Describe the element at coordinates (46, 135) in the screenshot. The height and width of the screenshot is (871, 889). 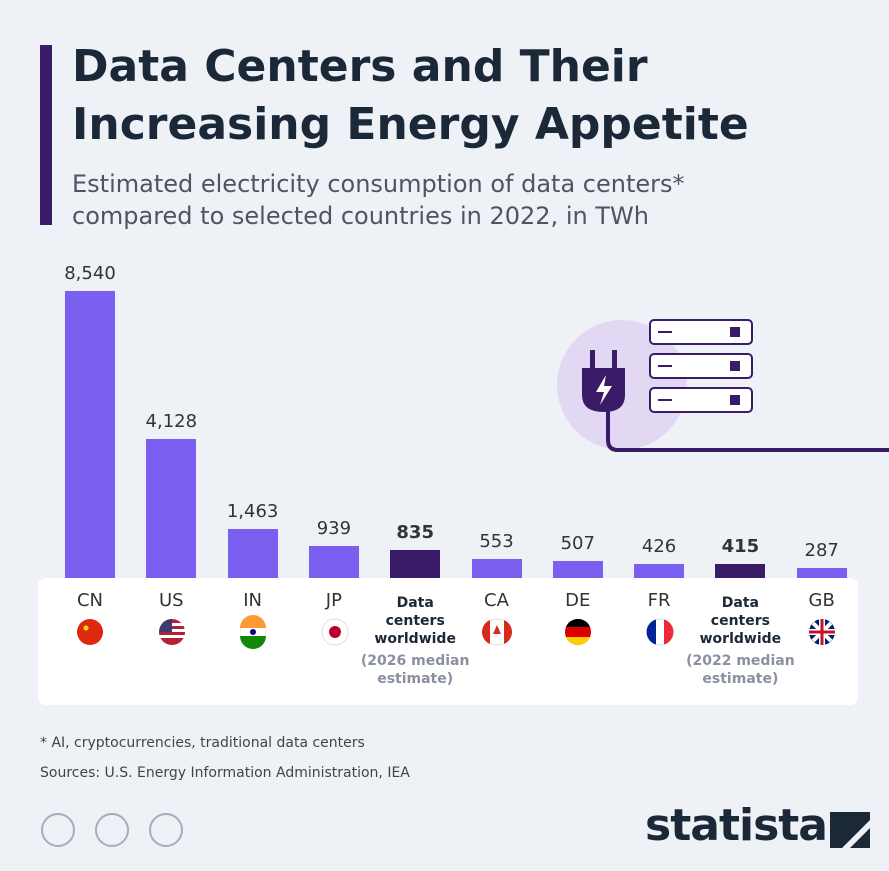
I see `accent-bar` at that location.